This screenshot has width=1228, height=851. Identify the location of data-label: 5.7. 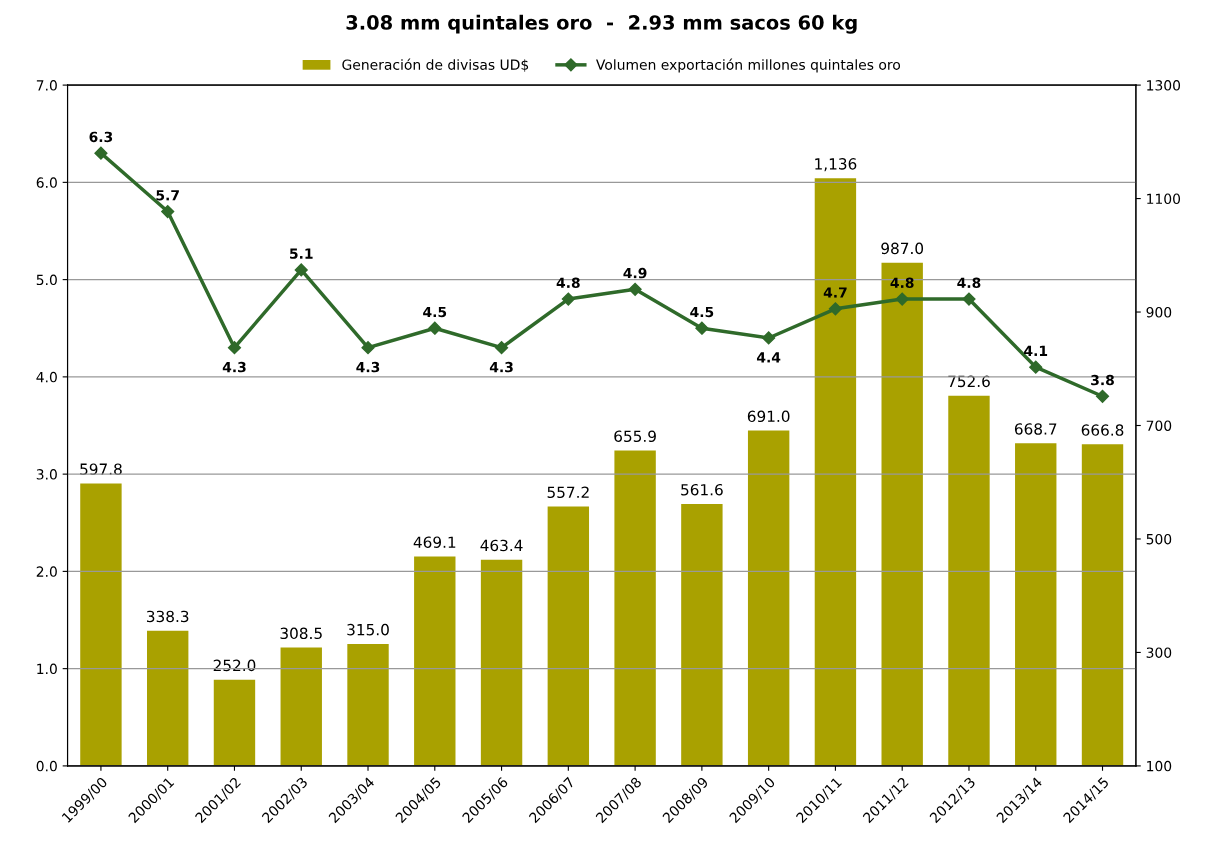
(167, 195).